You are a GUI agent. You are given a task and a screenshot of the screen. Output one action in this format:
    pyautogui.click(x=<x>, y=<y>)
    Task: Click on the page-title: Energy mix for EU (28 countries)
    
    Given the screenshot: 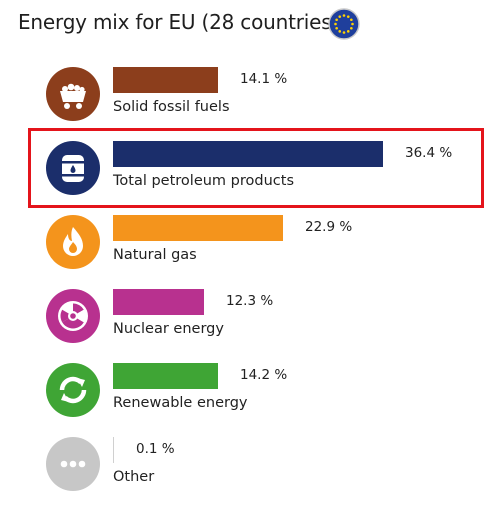 What is the action you would take?
    pyautogui.click(x=179, y=22)
    